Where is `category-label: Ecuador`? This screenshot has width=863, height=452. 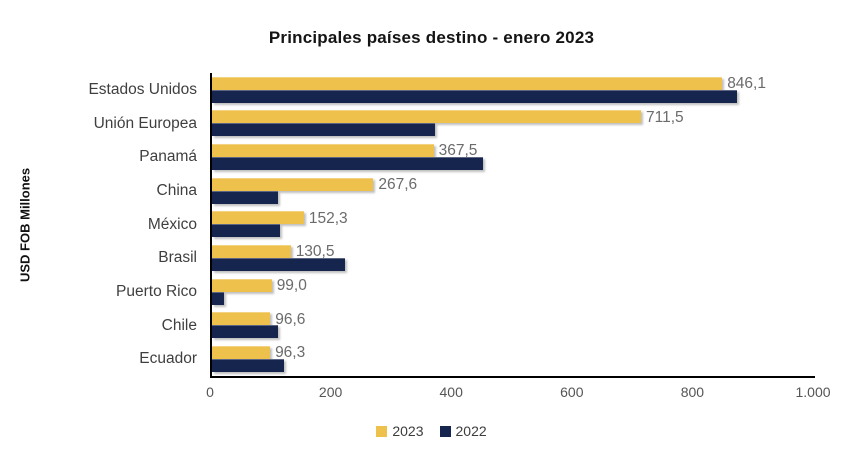
category-label: Ecuador is located at coordinates (168, 359).